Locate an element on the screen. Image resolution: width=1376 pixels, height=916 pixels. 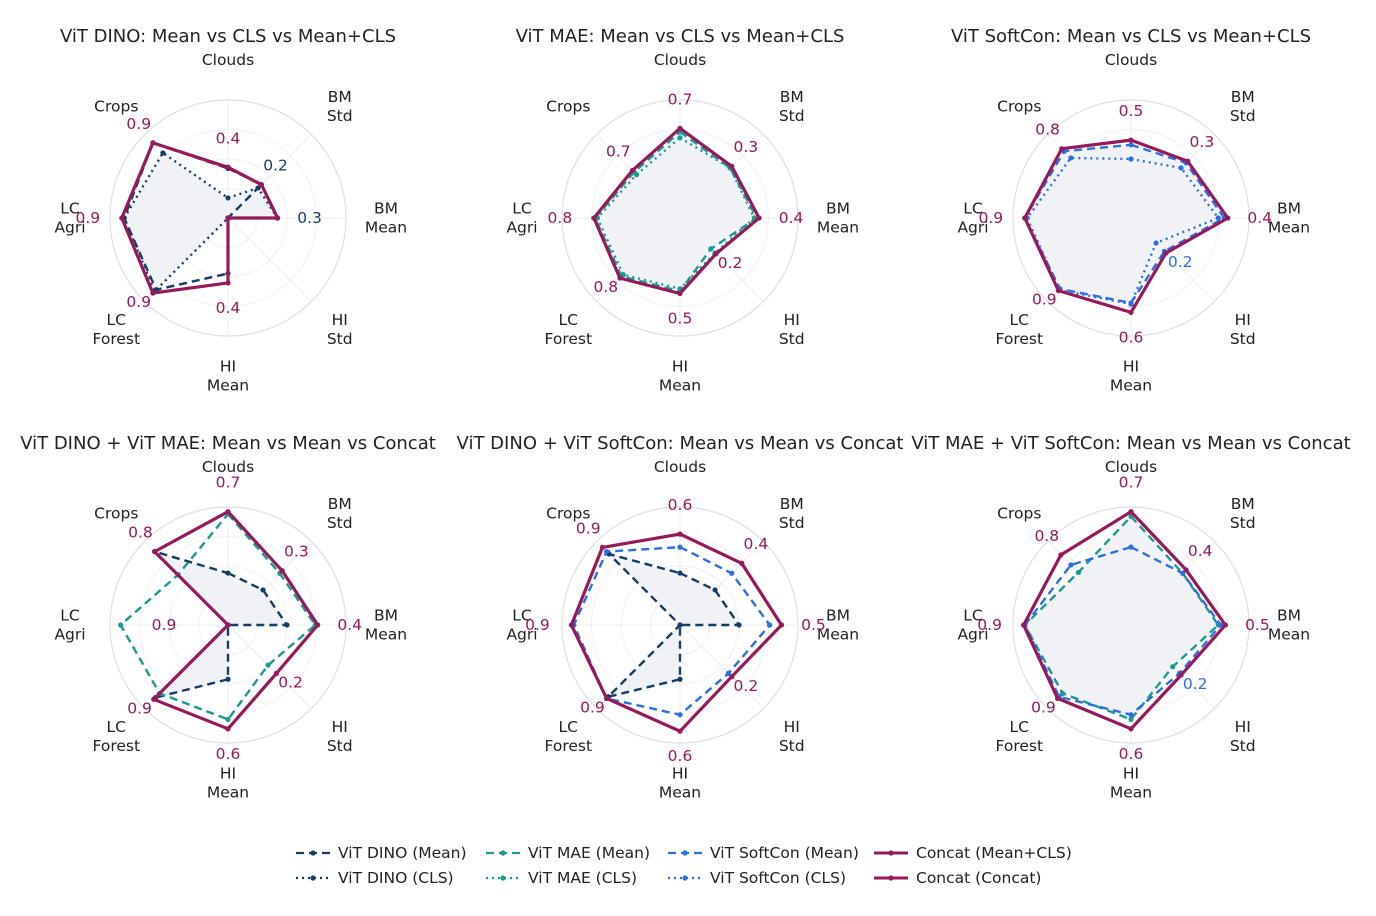
axis-label: LC Agri is located at coordinates (521, 625).